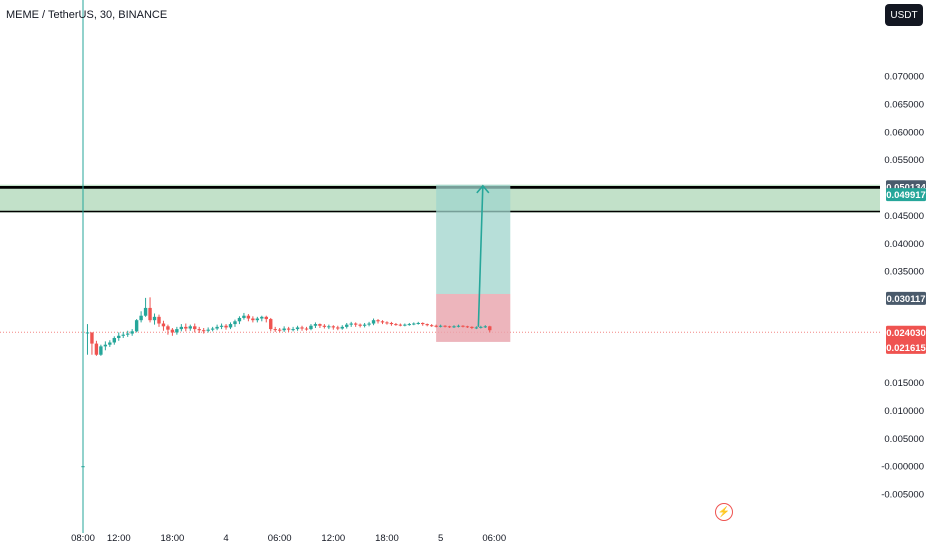 The height and width of the screenshot is (555, 932). What do you see at coordinates (902, 495) in the screenshot?
I see `y-tick-label: -0.005000` at bounding box center [902, 495].